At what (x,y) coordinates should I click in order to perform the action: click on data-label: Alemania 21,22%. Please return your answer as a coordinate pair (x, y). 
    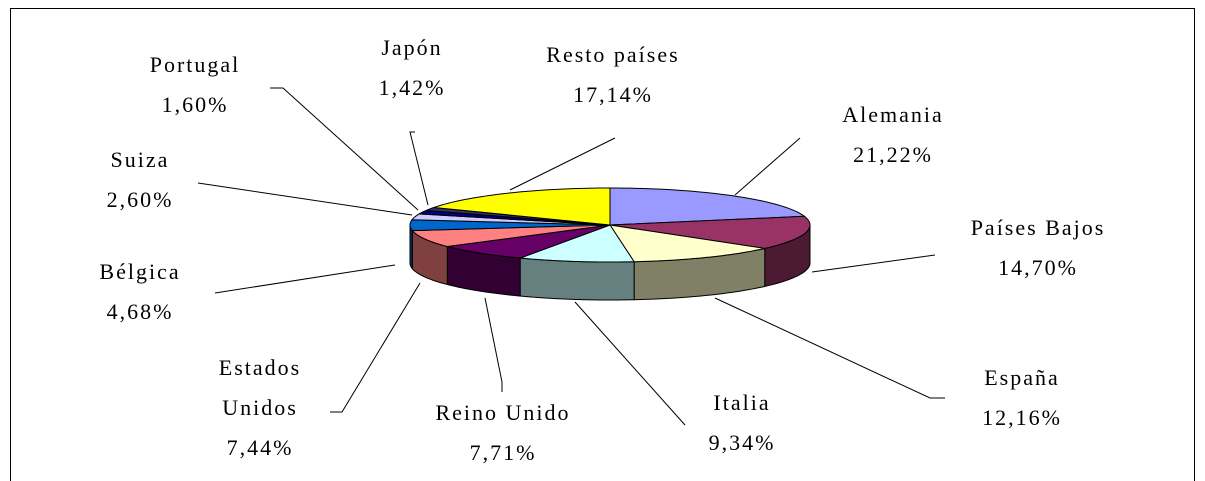
    Looking at the image, I should click on (893, 135).